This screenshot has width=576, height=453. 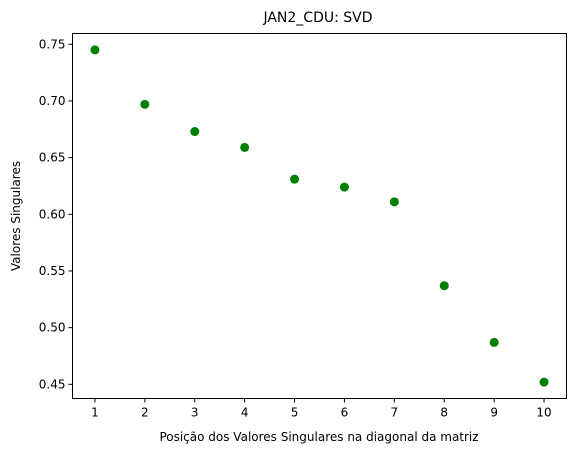 What do you see at coordinates (16, 216) in the screenshot?
I see `y-axis-label: Valores Singulares` at bounding box center [16, 216].